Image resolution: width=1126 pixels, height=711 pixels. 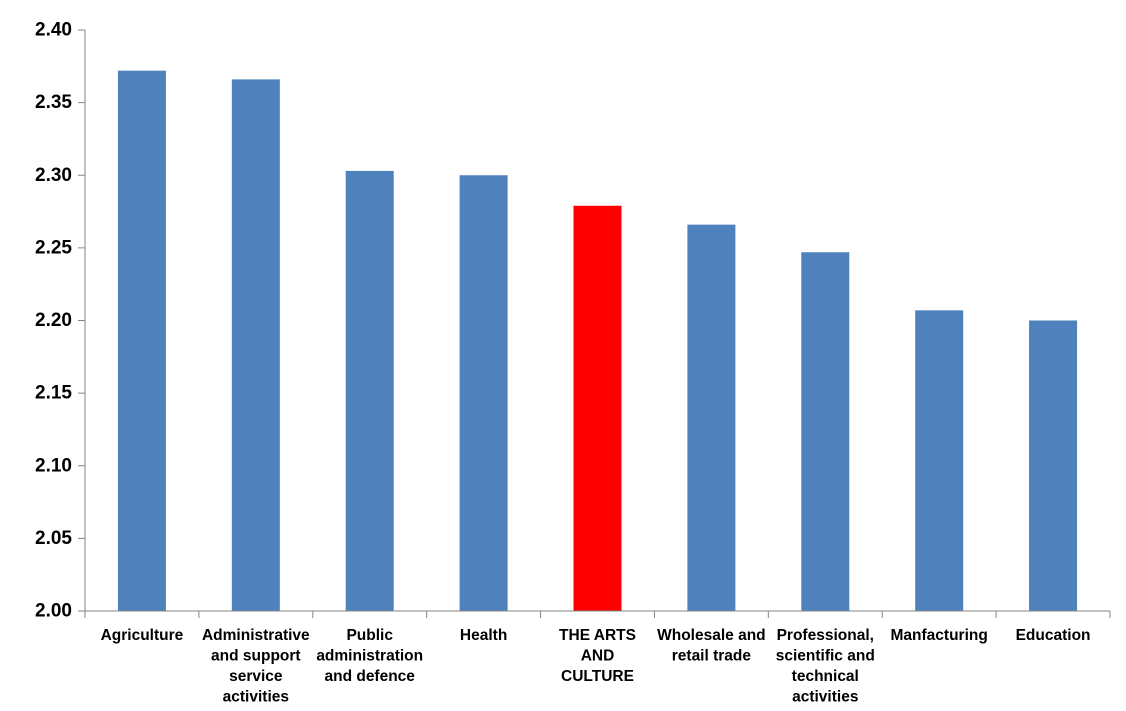 What do you see at coordinates (53, 247) in the screenshot?
I see `y-tick-label: 2.25` at bounding box center [53, 247].